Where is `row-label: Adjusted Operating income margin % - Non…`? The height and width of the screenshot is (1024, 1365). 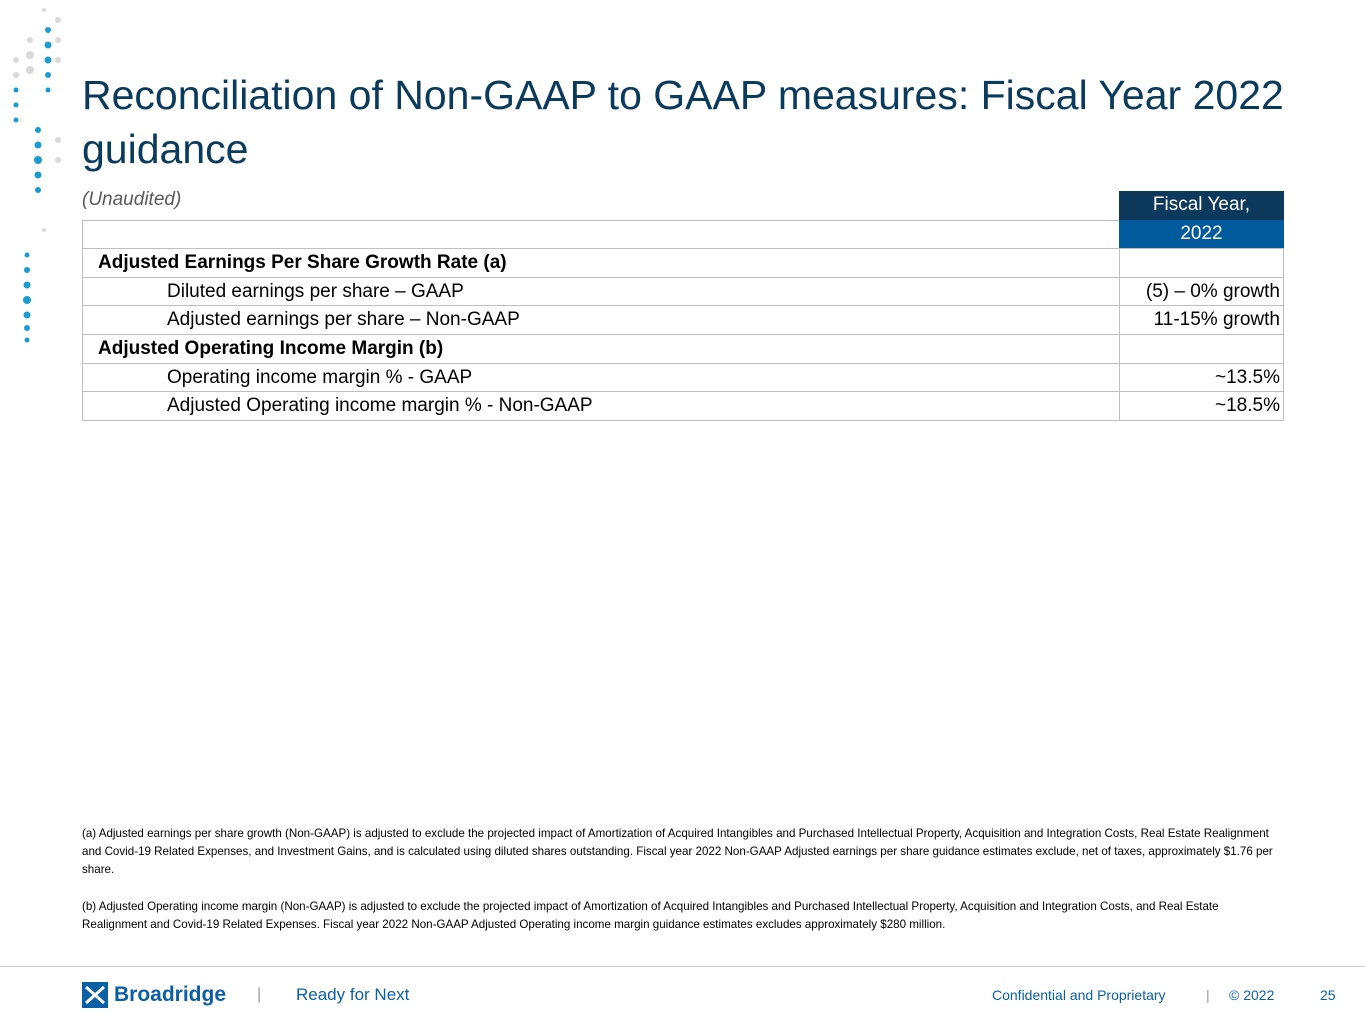
row-label: Adjusted Operating income margin % - Non… is located at coordinates (601, 406).